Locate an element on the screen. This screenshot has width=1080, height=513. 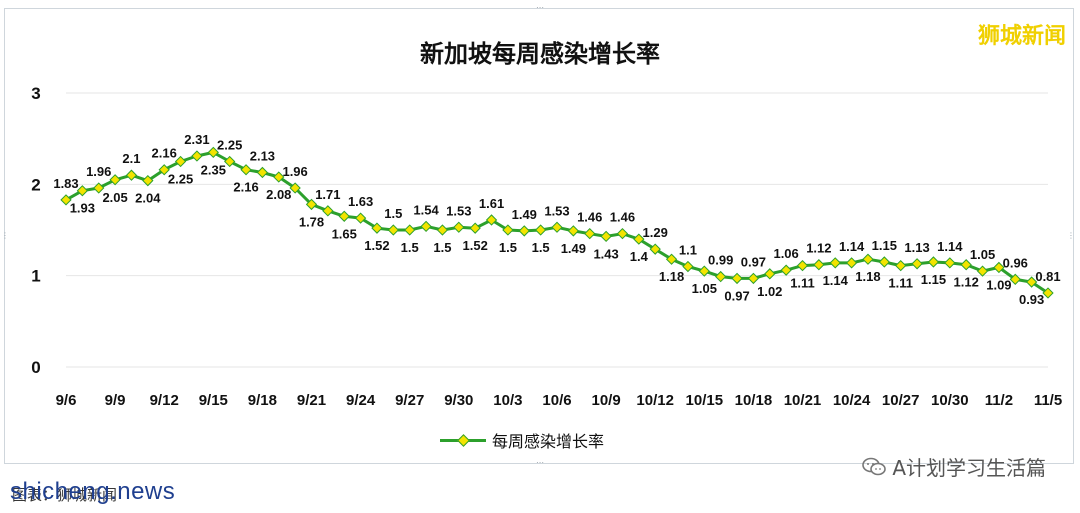
data-label: 2.1 is located at coordinates (131, 158).